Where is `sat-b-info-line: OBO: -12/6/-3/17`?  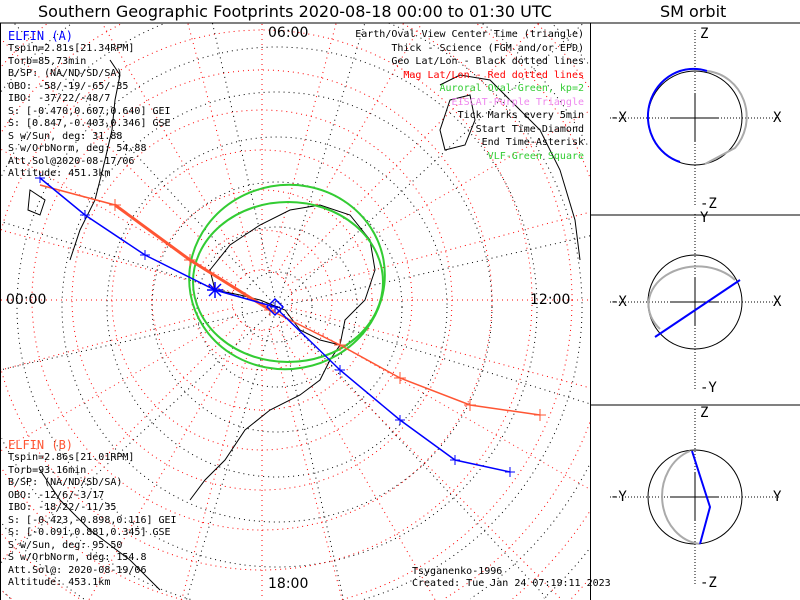
sat-b-info-line: OBO: -12/6/-3/17 is located at coordinates (56, 495).